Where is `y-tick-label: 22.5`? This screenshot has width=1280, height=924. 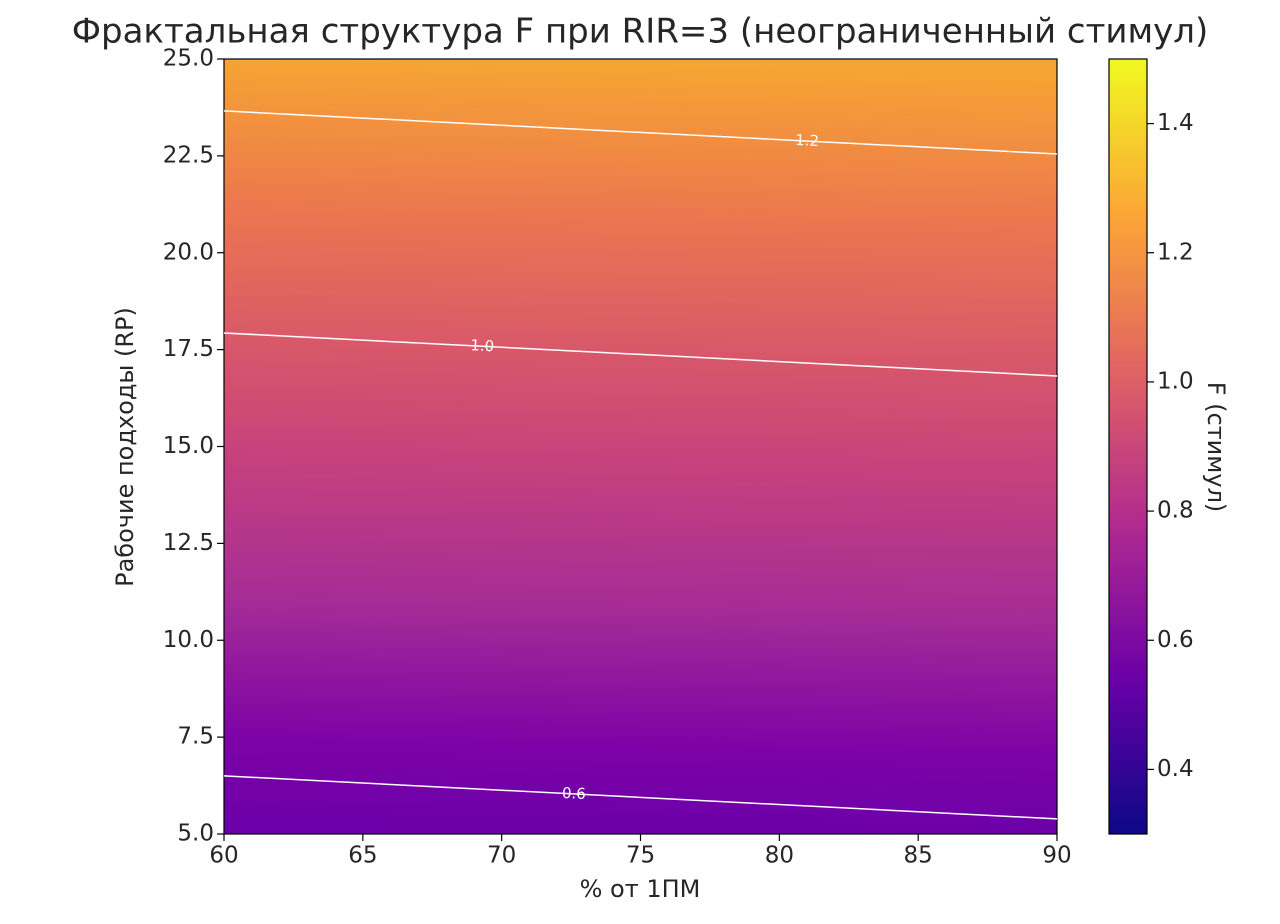 y-tick-label: 22.5 is located at coordinates (188, 155).